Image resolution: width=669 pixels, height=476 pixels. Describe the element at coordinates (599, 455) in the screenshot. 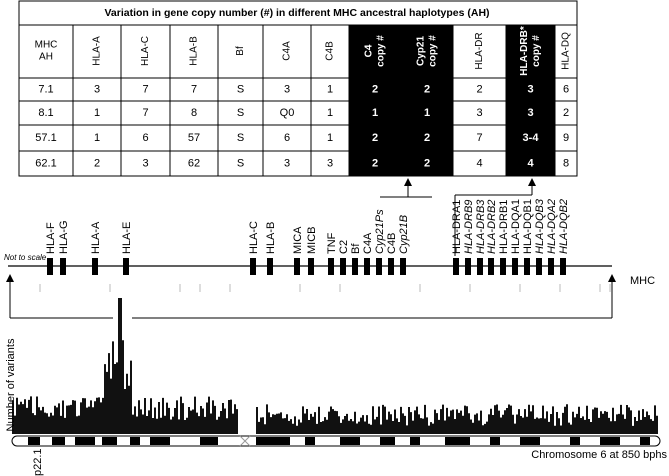

I see `x-axis-label: Chromosome 6 at 850 bphs` at that location.